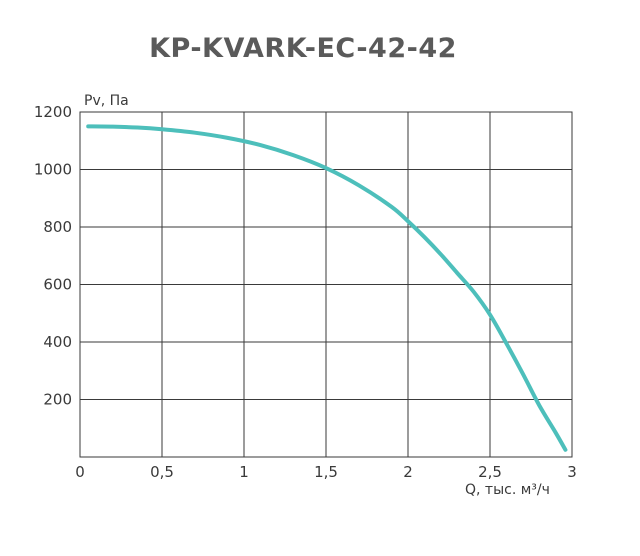 The height and width of the screenshot is (556, 640). I want to click on y-tick-label: 200, so click(57, 400).